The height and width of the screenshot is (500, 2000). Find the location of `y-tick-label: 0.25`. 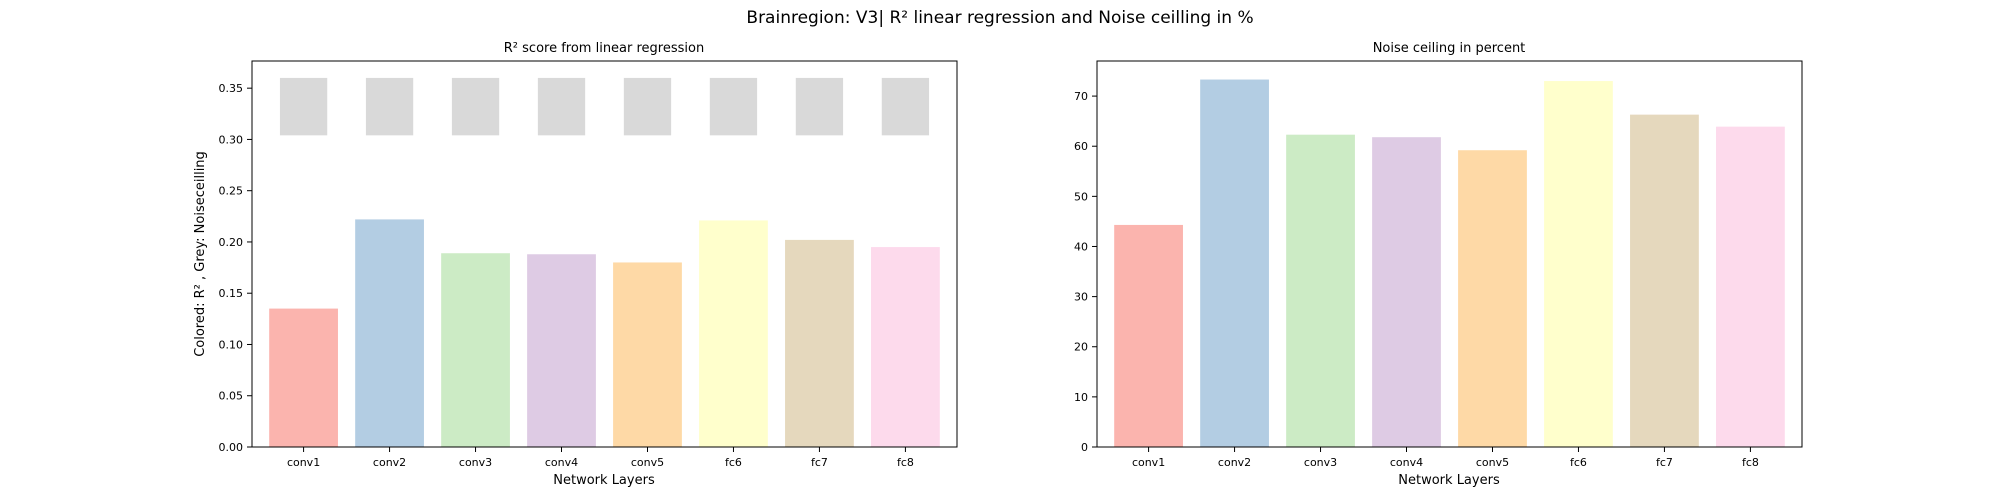

y-tick-label: 0.25 is located at coordinates (231, 191).